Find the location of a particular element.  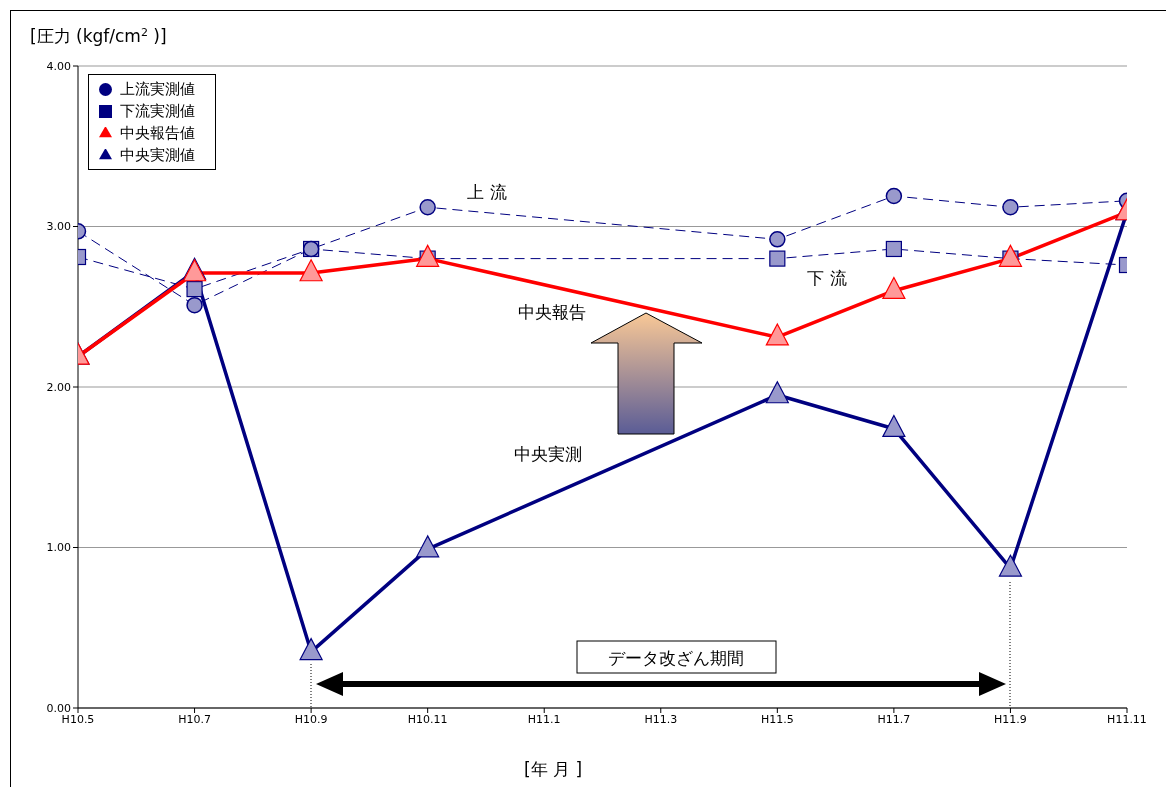

y-tick-label: 0.00 is located at coordinates (58, 708).